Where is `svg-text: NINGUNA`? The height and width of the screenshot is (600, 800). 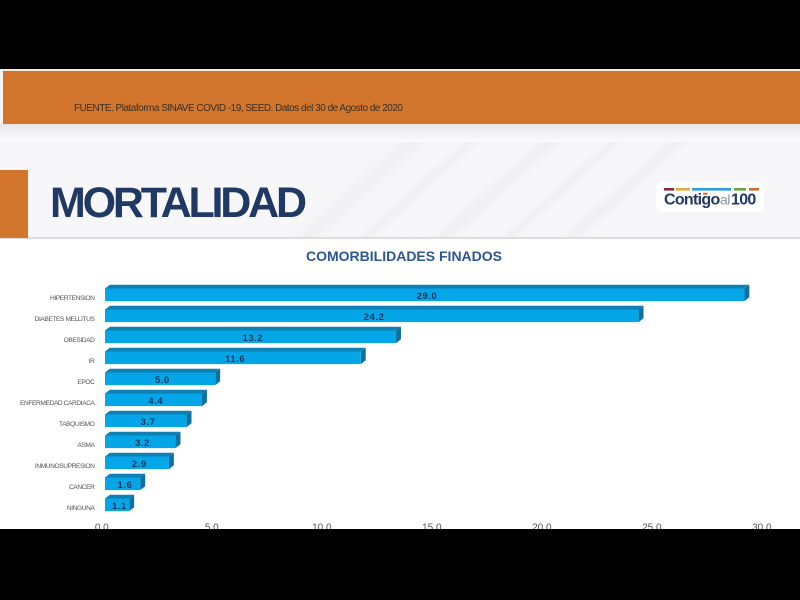 svg-text: NINGUNA is located at coordinates (81, 508).